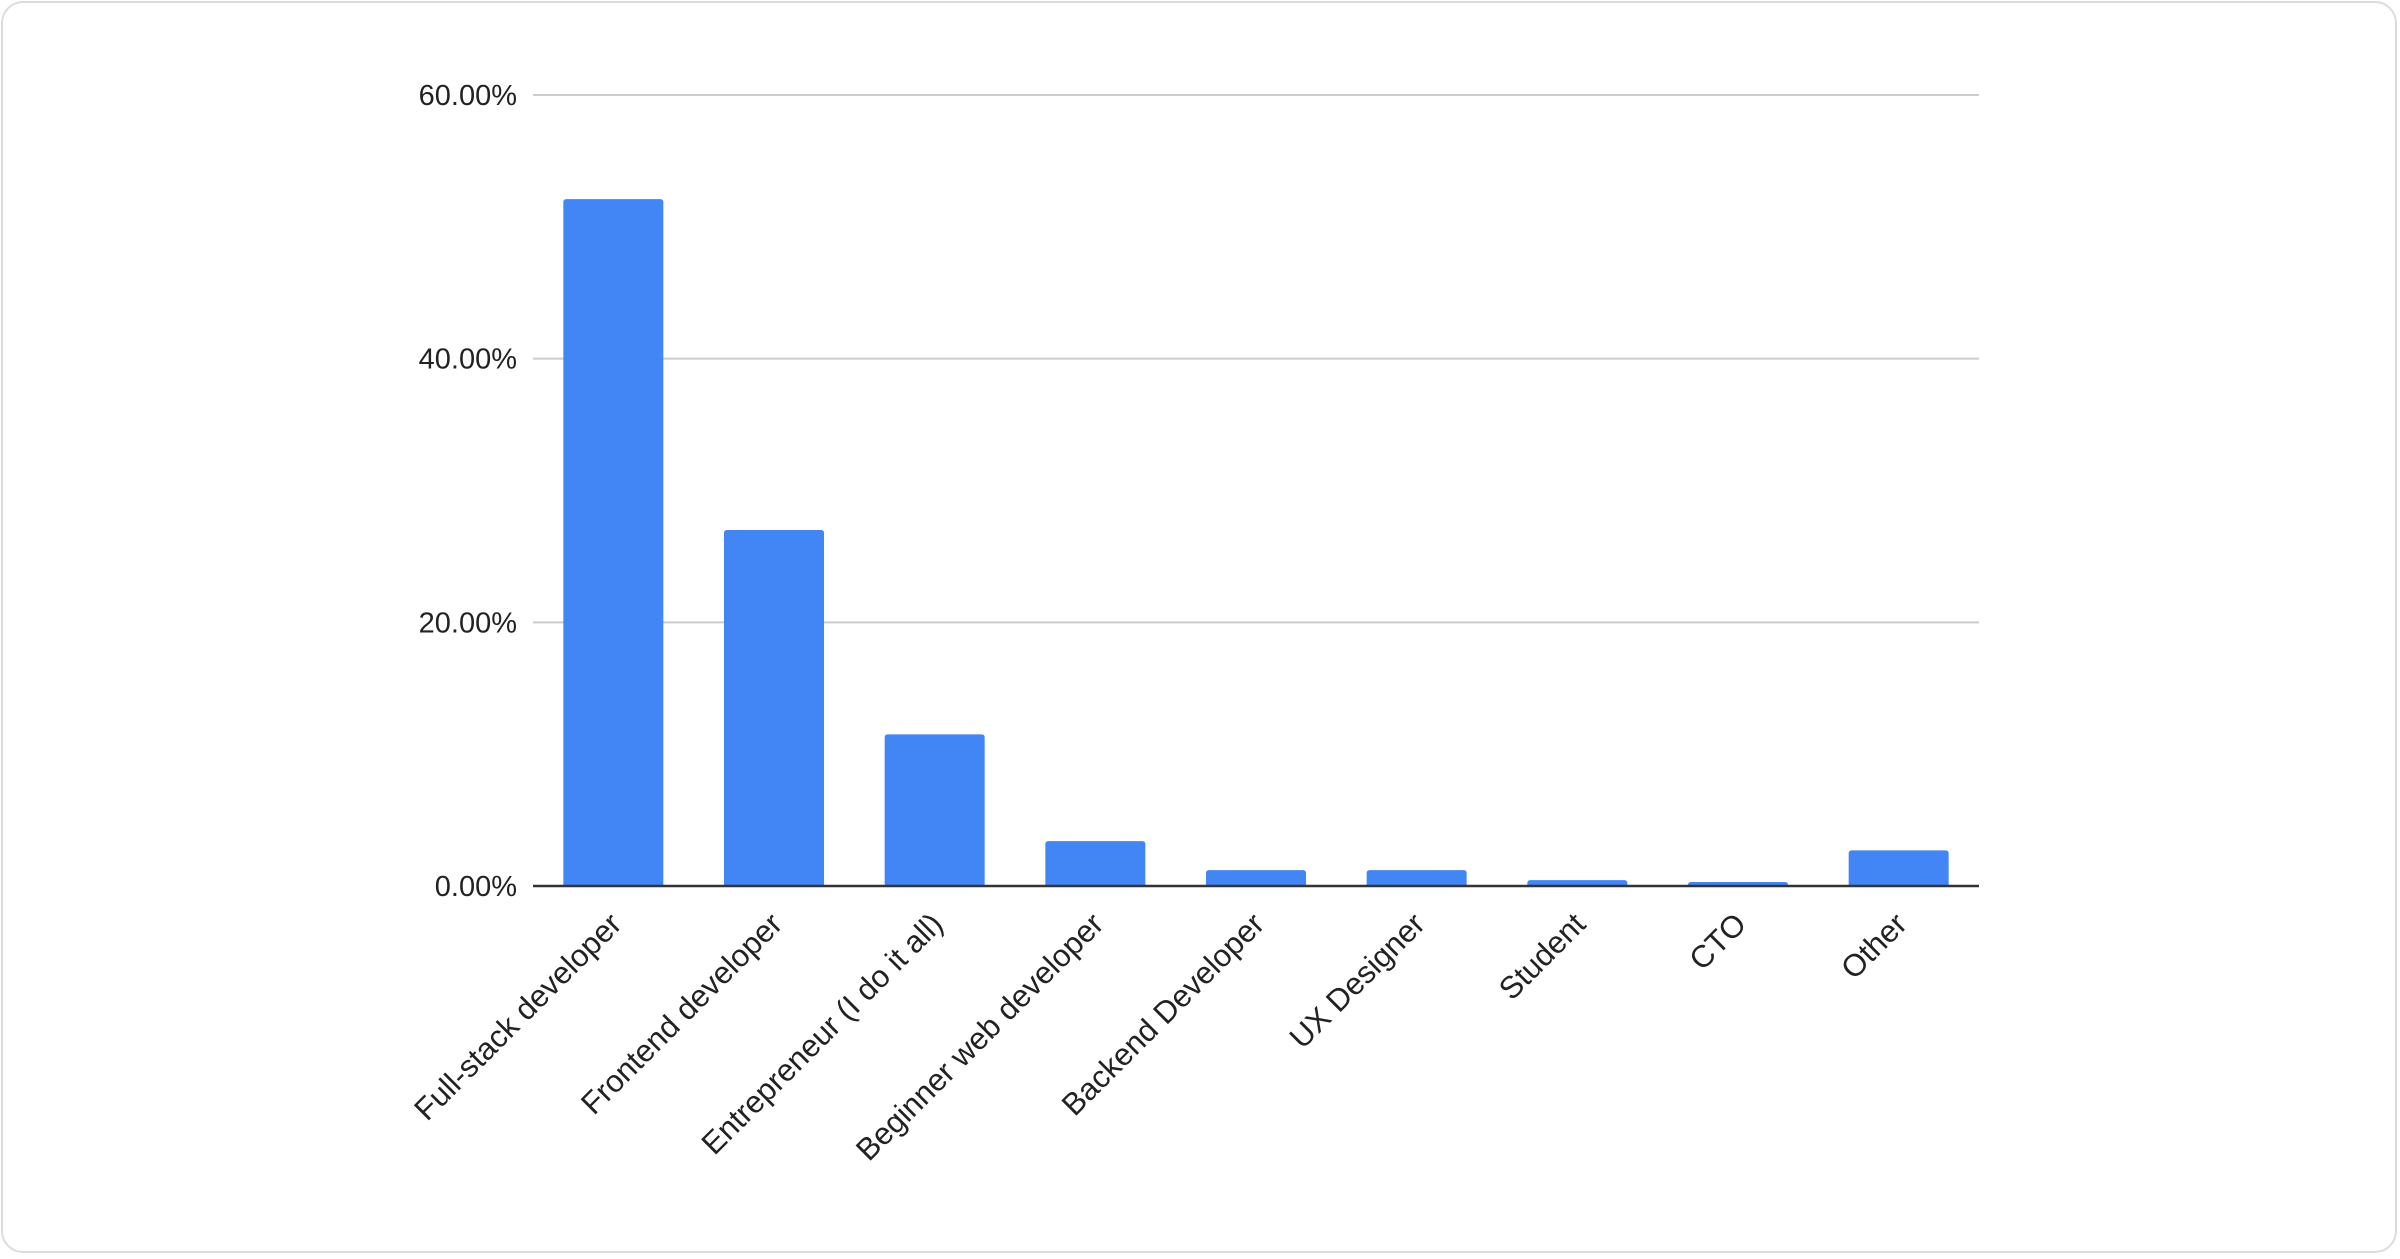 This screenshot has width=2400, height=1259. I want to click on x-tick-label: Other, so click(1874, 946).